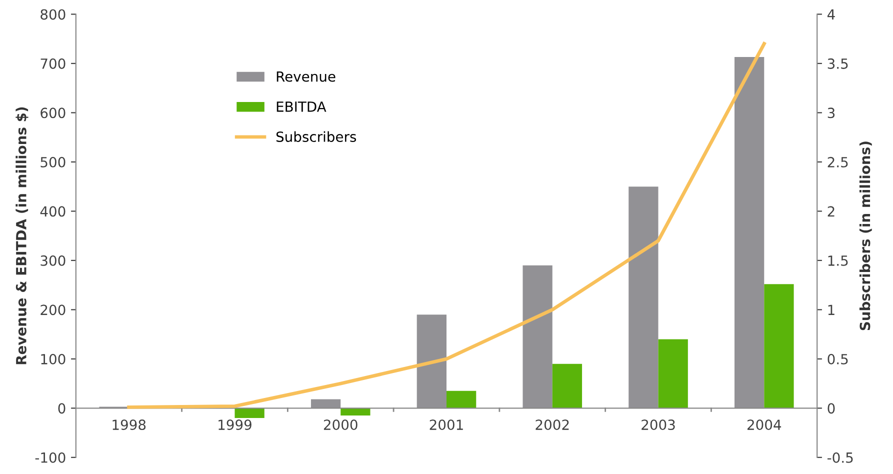 The width and height of the screenshot is (893, 474). I want to click on y2-tick-label: 3.5, so click(838, 63).